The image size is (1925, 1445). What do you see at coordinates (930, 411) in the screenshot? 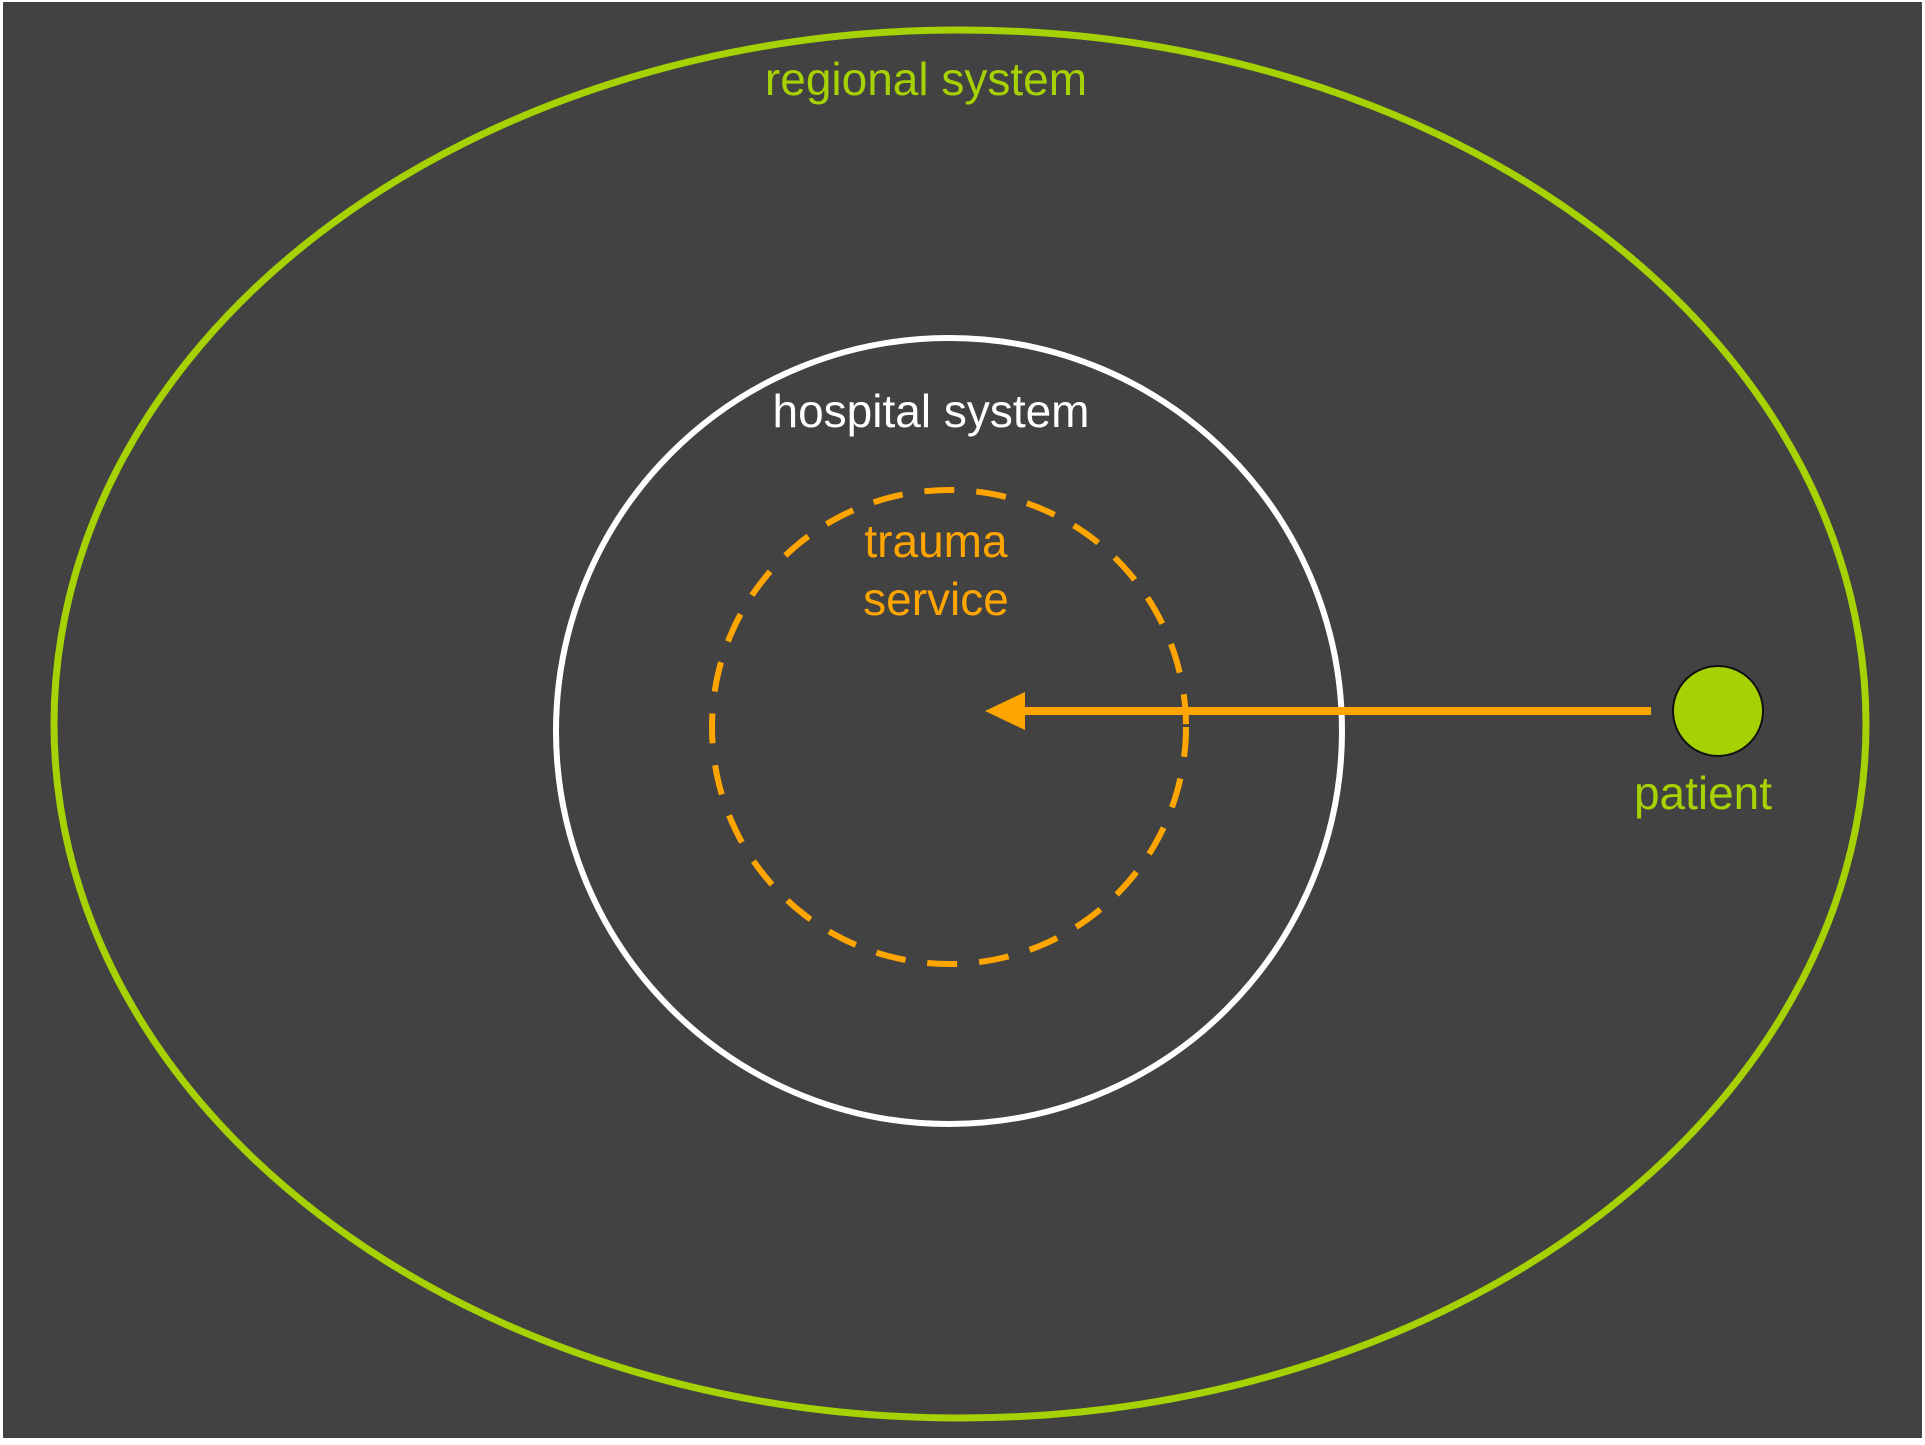
I see `hospital-system-label: hospital system` at bounding box center [930, 411].